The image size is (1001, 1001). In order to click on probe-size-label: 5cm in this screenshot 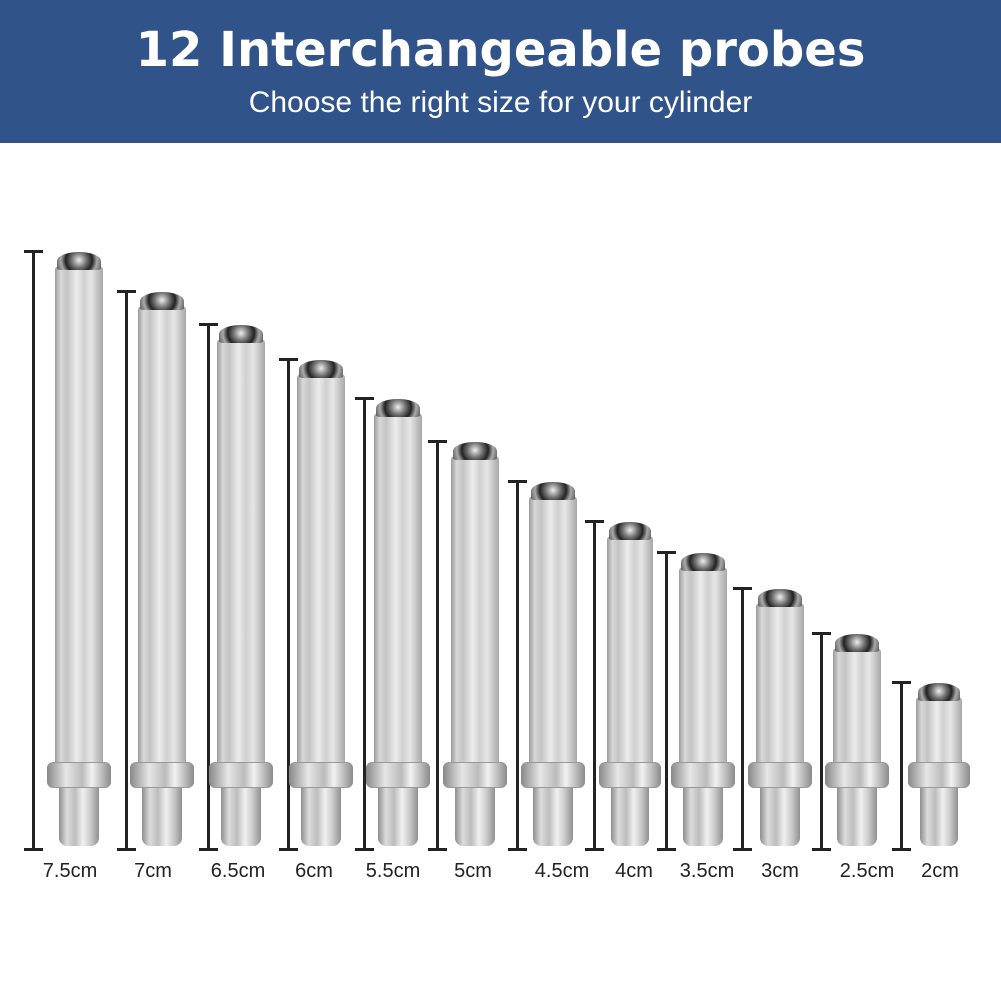, I will do `click(473, 871)`.